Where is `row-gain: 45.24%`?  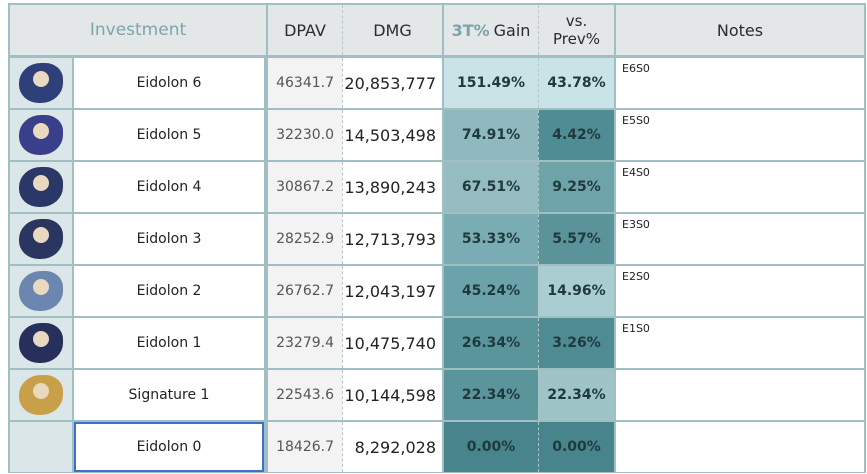 row-gain: 45.24% is located at coordinates (491, 291).